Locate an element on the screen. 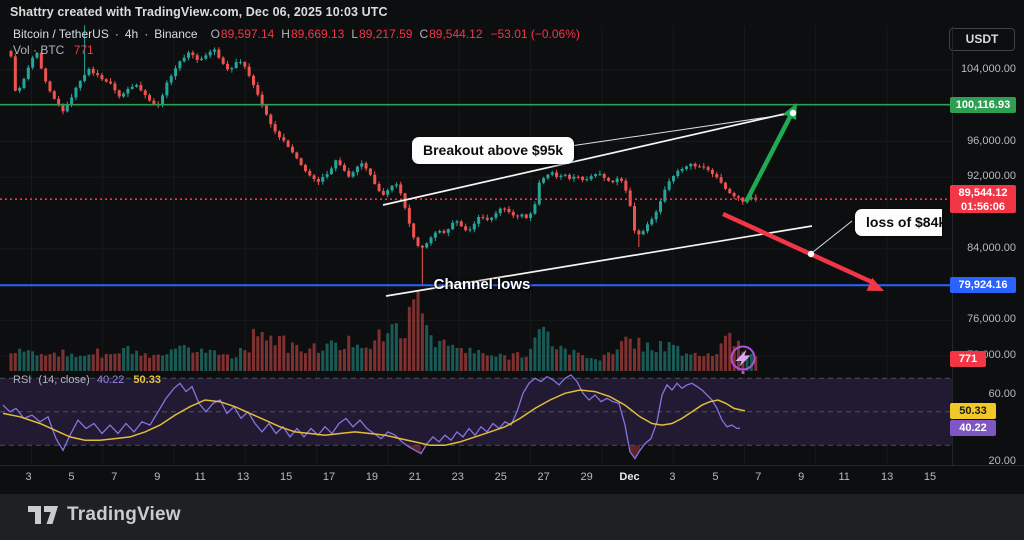  low-label: L is located at coordinates (355, 34).